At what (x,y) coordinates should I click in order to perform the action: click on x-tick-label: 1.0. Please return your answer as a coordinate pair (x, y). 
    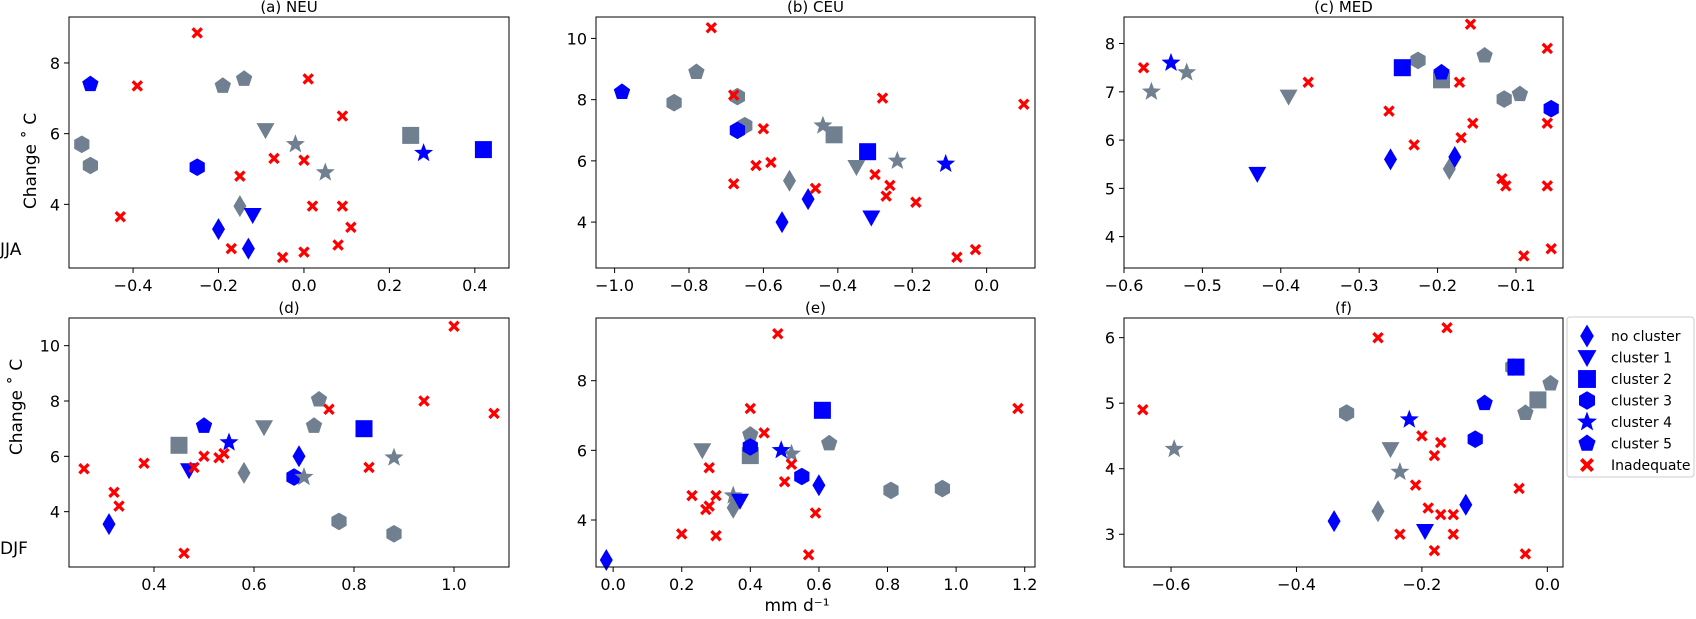
    Looking at the image, I should click on (453, 584).